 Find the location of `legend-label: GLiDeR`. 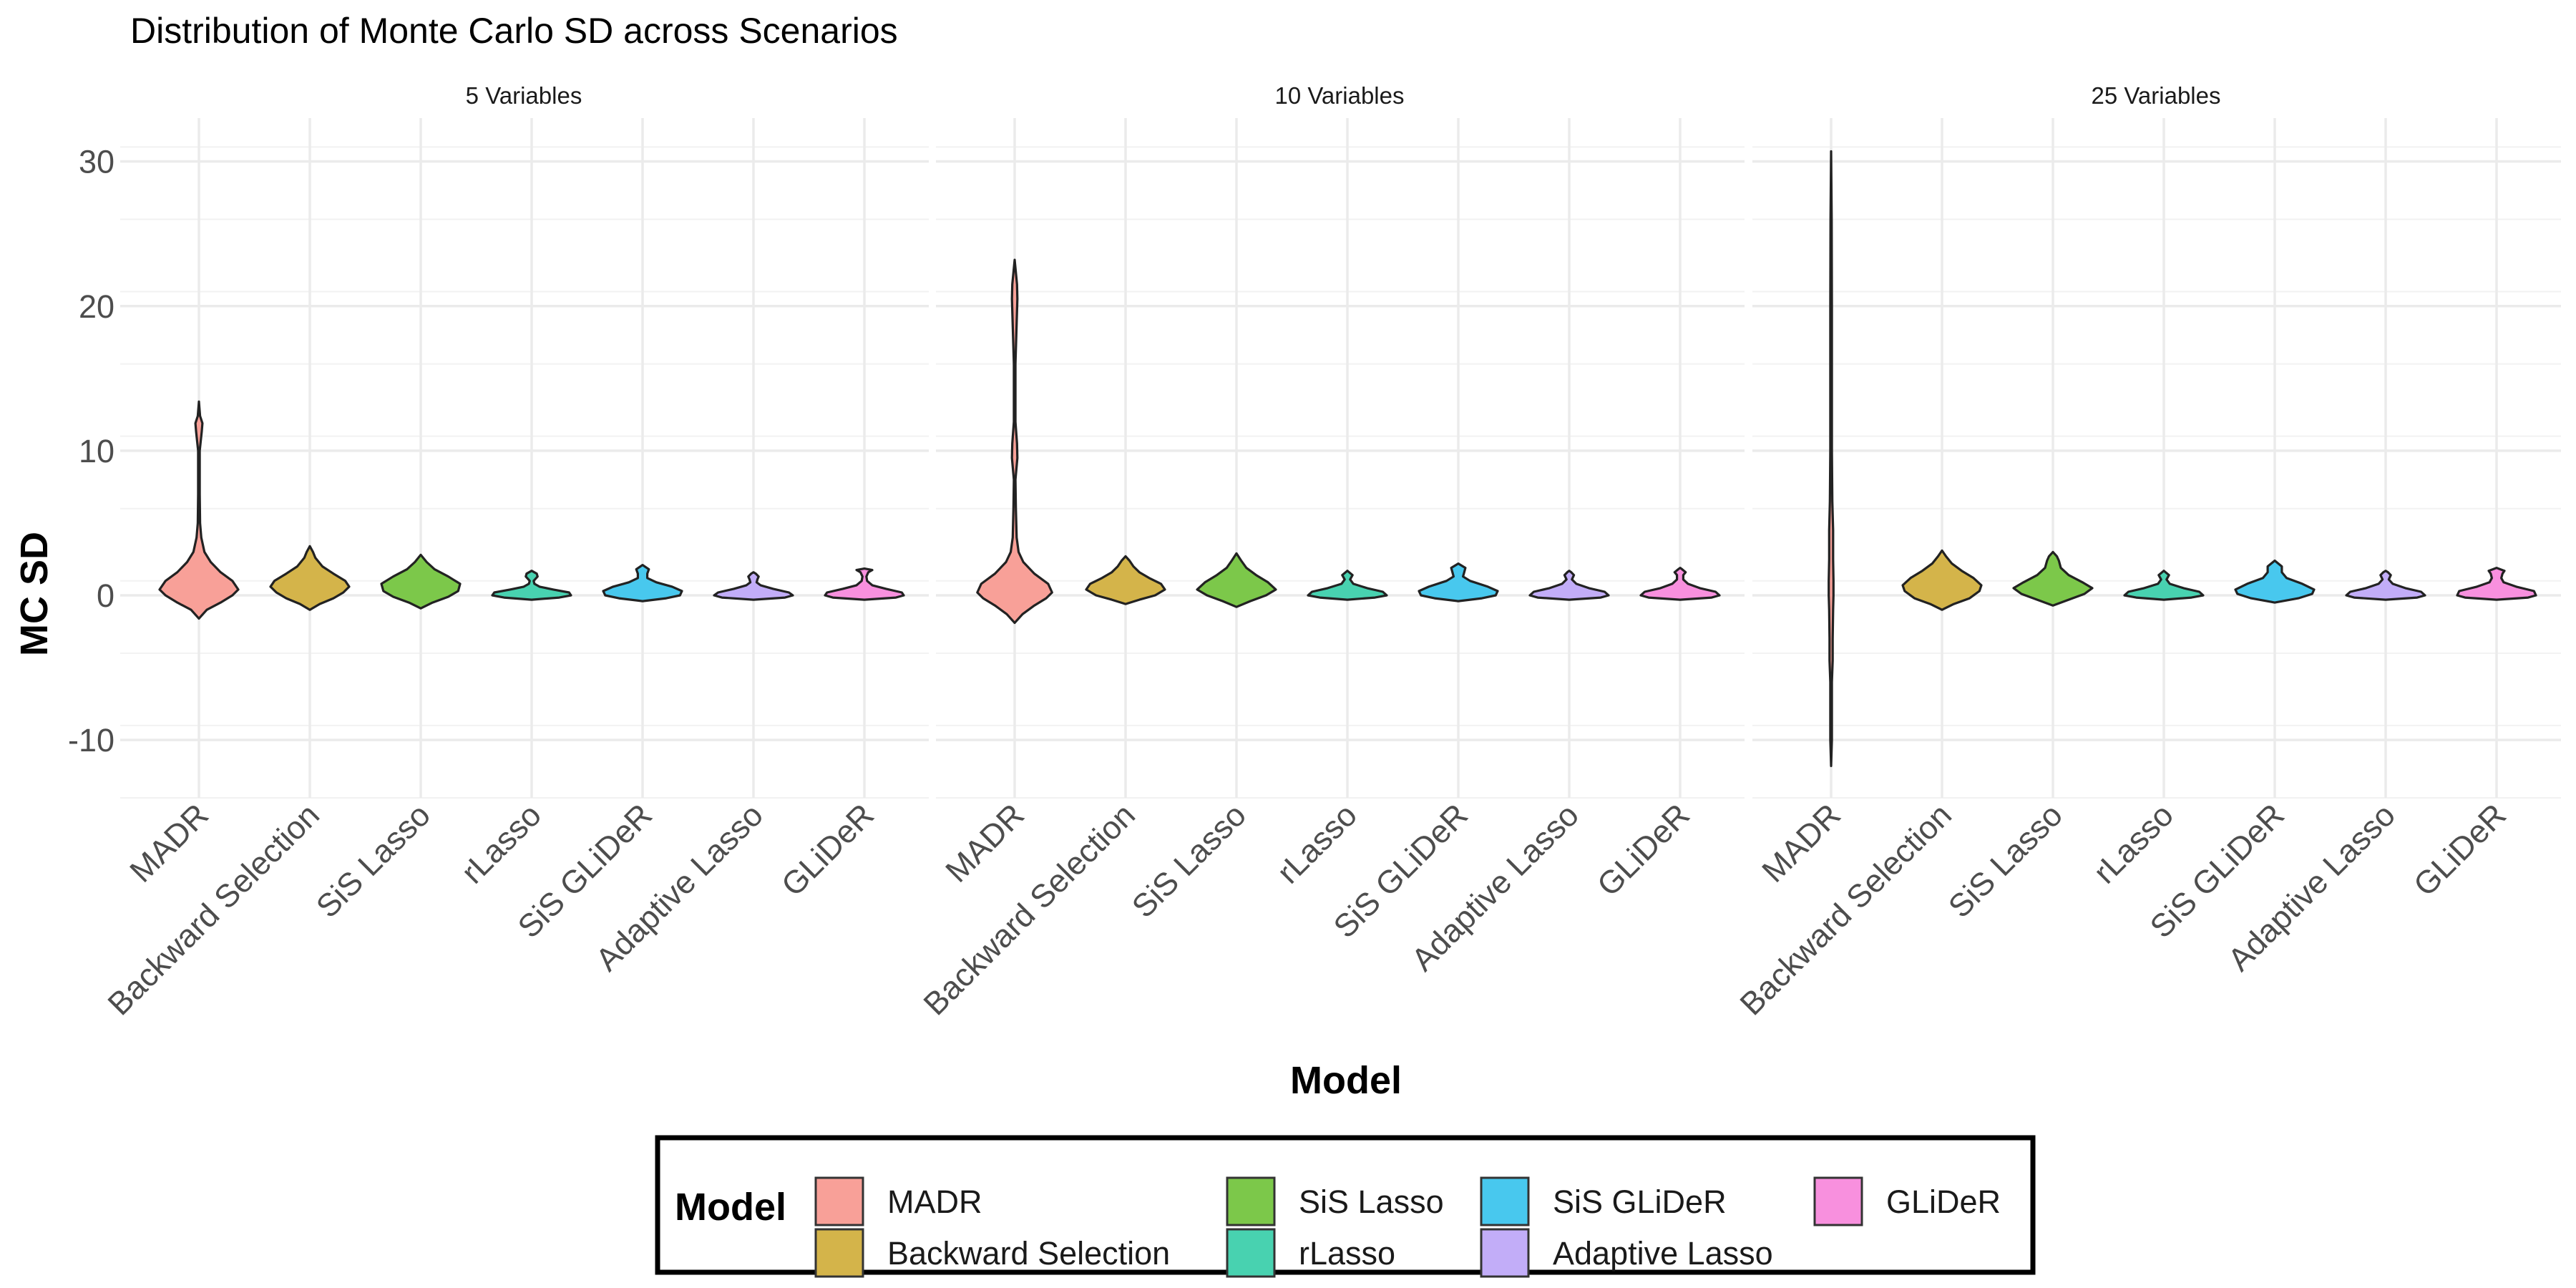

legend-label: GLiDeR is located at coordinates (1943, 1202).